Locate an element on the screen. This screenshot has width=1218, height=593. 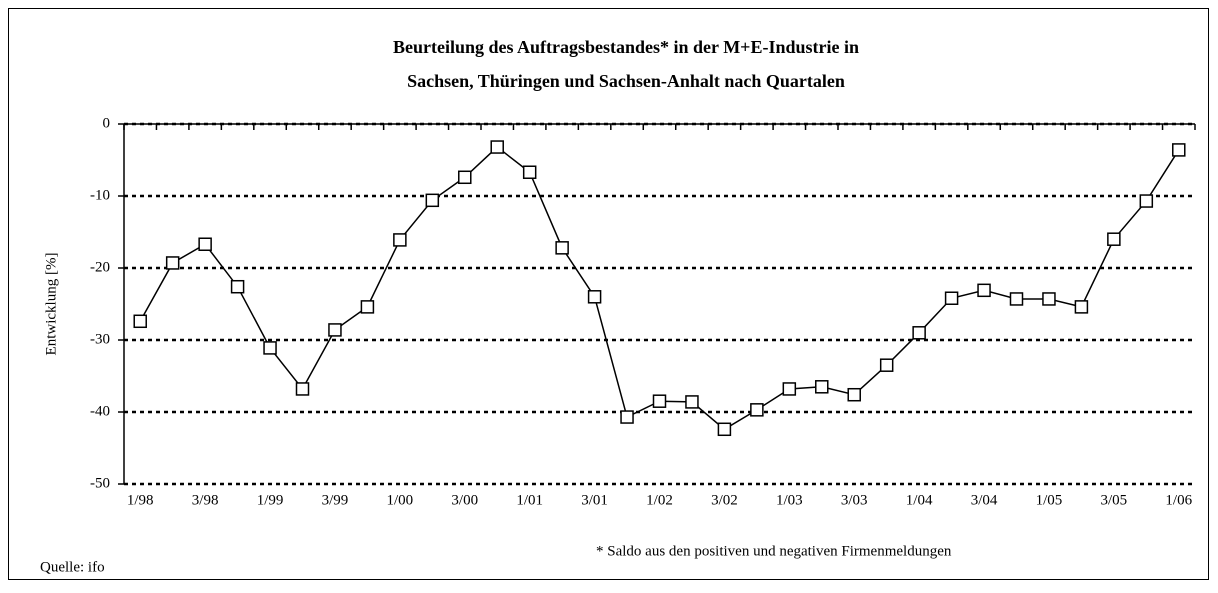
y-tick-label: -20 is located at coordinates (100, 267).